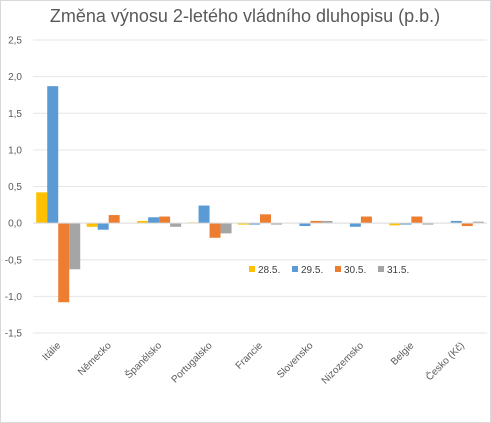 This screenshot has width=491, height=423. What do you see at coordinates (250, 356) in the screenshot?
I see `x-tick-label: Francie` at bounding box center [250, 356].